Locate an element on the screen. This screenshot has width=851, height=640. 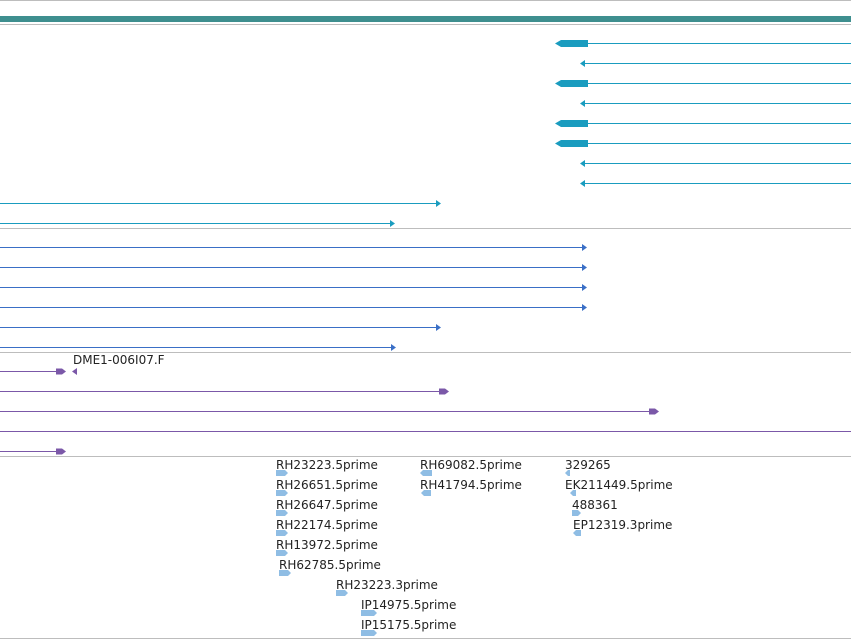
top-border is located at coordinates (425, 0).